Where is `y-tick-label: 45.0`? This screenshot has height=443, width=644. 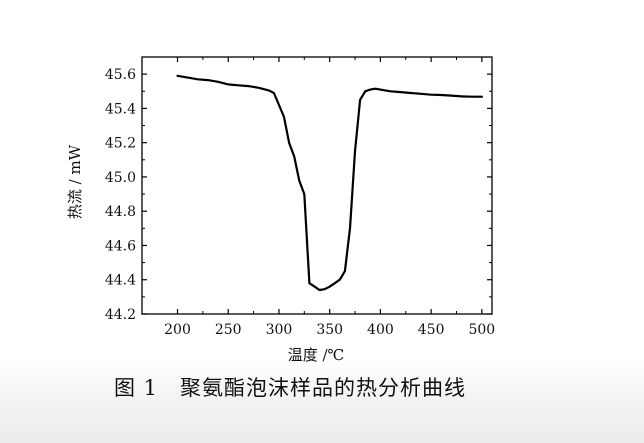
y-tick-label: 45.0 is located at coordinates (120, 178).